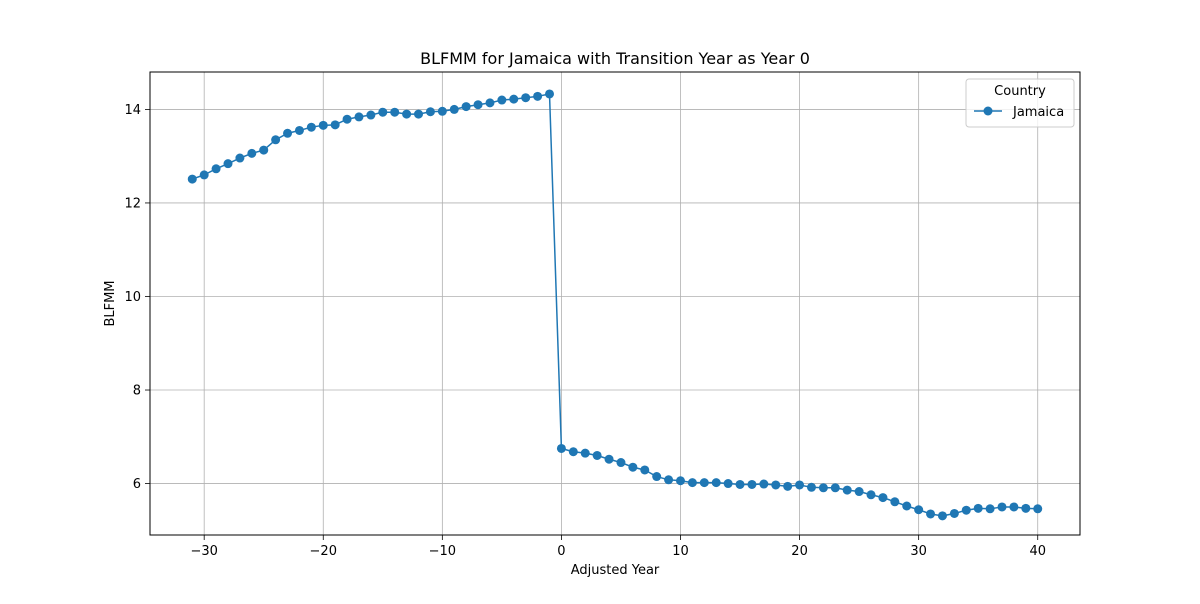  I want to click on legend-title: Country, so click(1020, 91).